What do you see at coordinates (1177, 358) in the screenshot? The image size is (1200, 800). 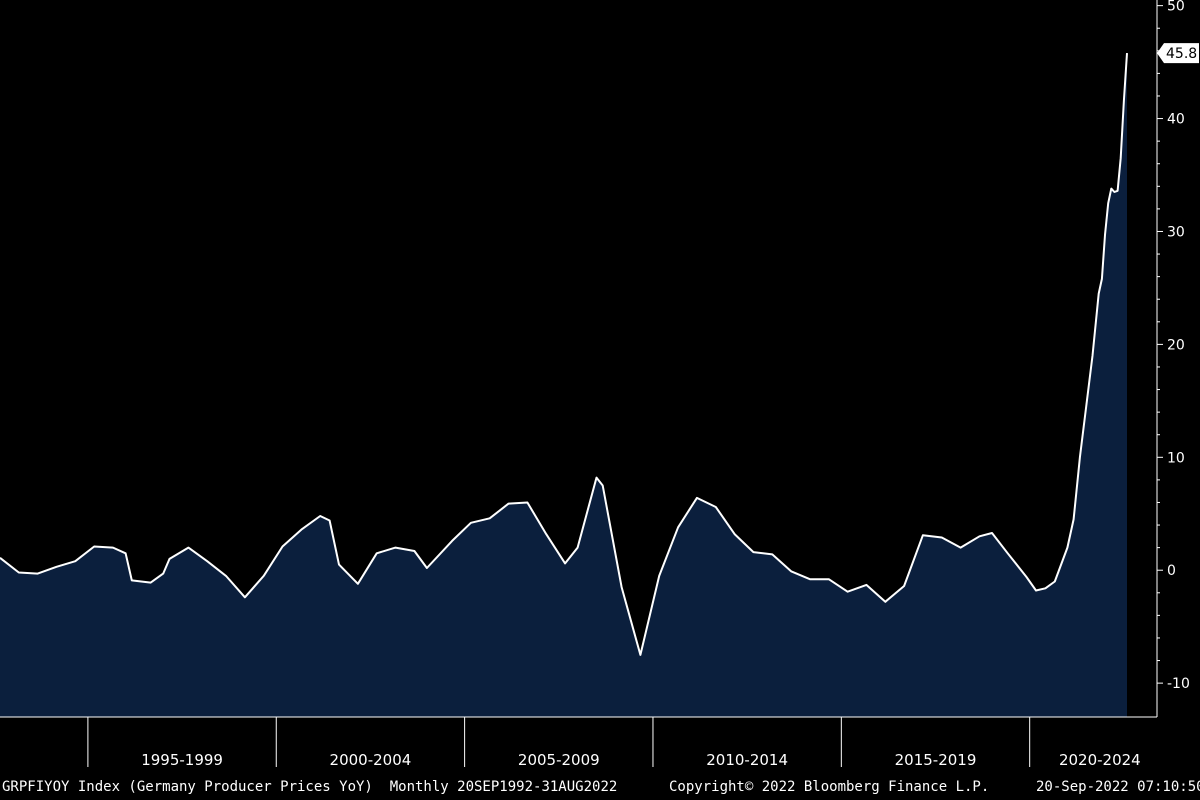 I see `y-axis: 50 40 30 20 10 0 -10 45.8` at bounding box center [1177, 358].